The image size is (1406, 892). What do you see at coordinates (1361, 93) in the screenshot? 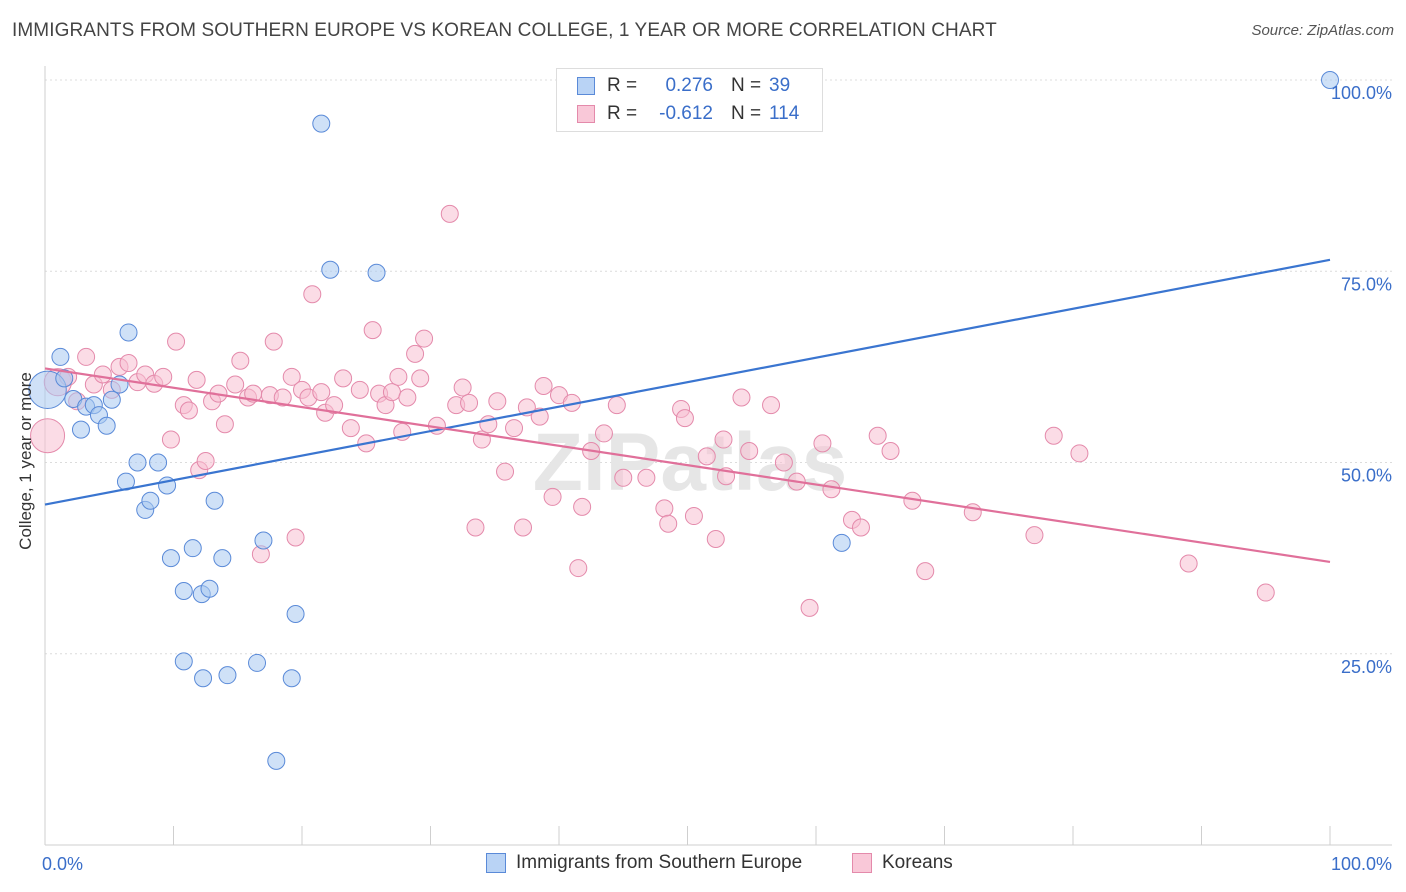
I see `y-tick-label: 100.0%` at bounding box center [1361, 93].